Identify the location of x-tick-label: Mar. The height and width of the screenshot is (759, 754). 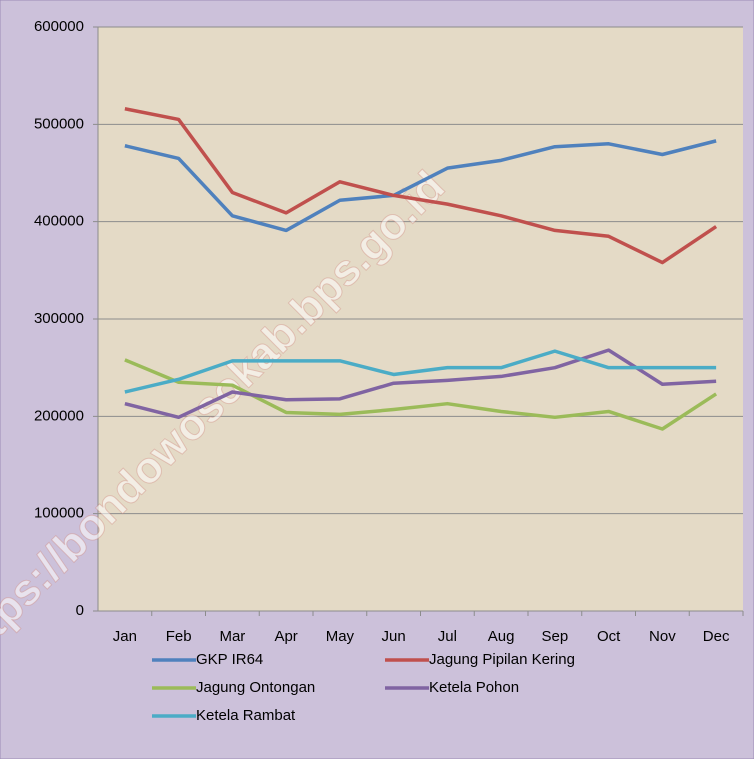
(232, 636).